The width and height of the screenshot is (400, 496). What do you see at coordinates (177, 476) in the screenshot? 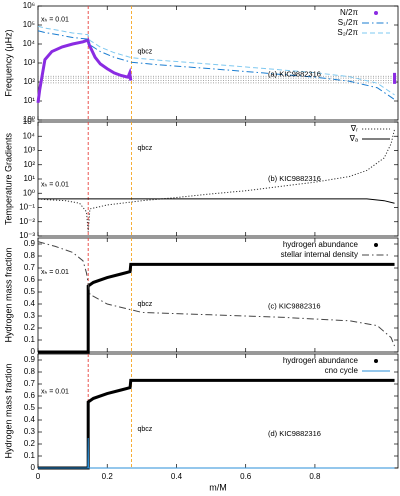
I see `x-tick-label: 0.4` at bounding box center [177, 476].